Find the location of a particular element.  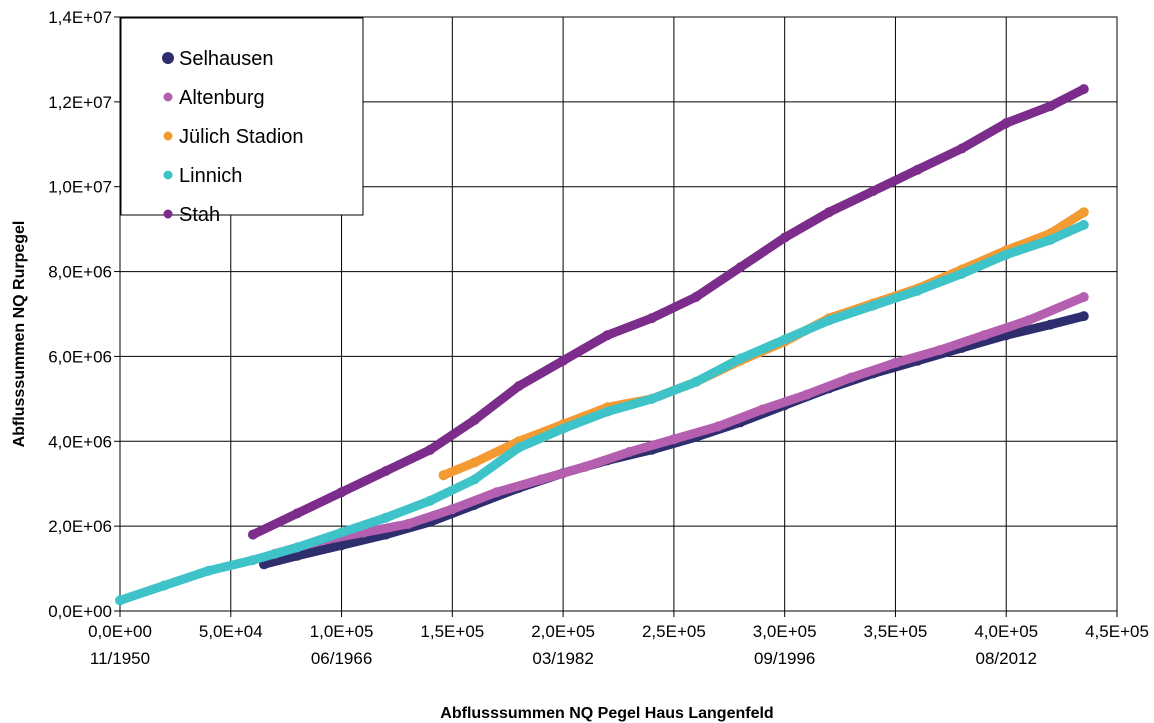

x-date-label: 06/1966 is located at coordinates (341, 658).